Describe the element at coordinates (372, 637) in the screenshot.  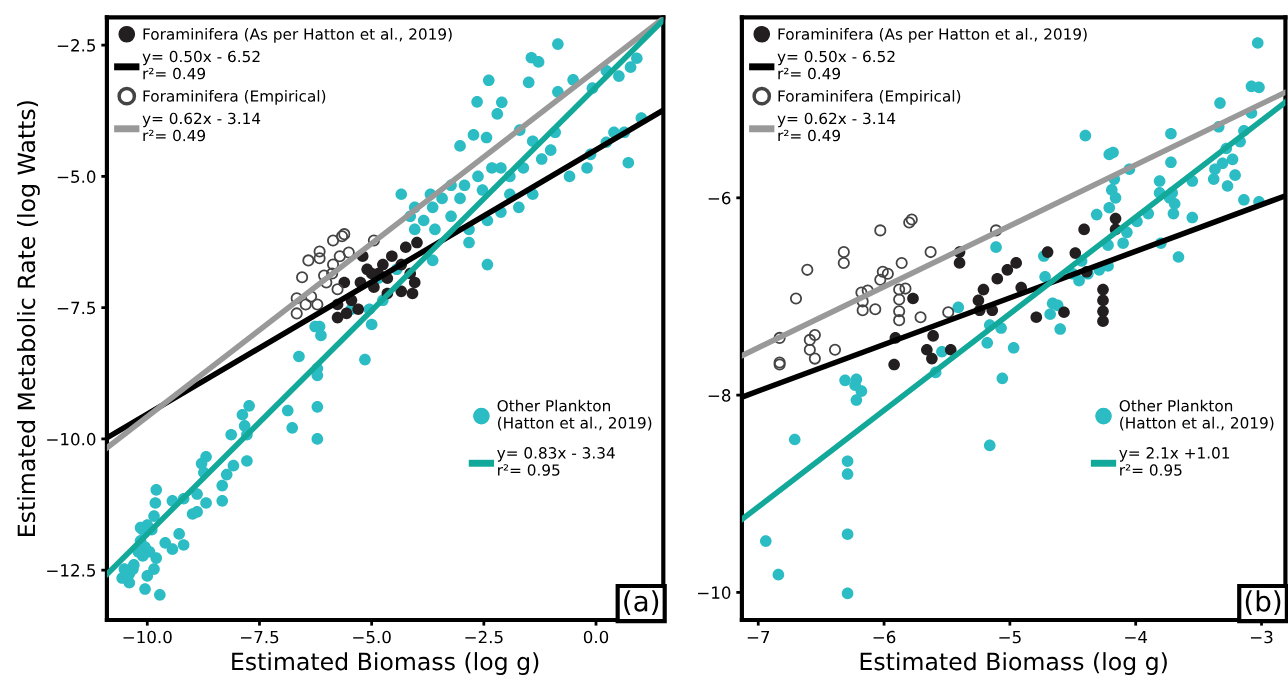
I see `x-tick-label: −5.0` at that location.